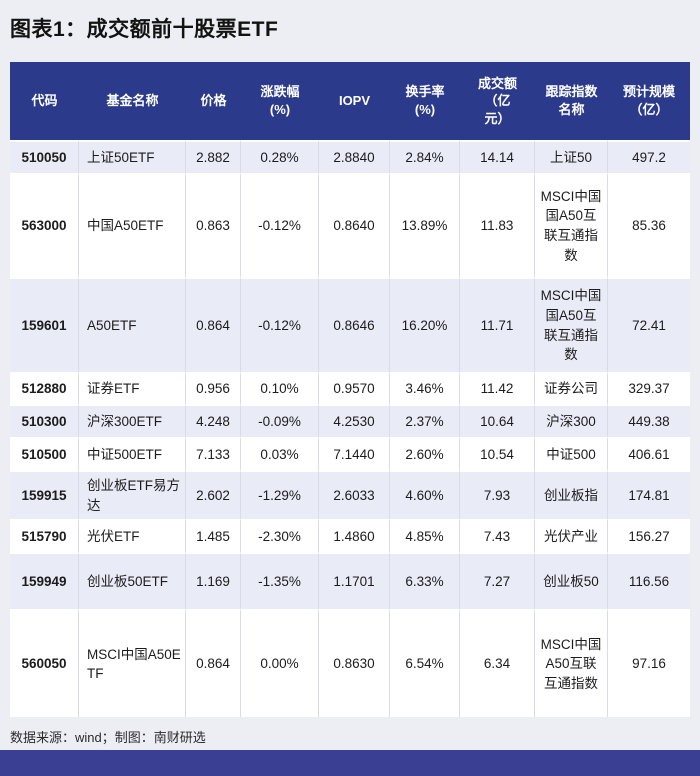  What do you see at coordinates (571, 453) in the screenshot?
I see `index-cell: 中证500` at bounding box center [571, 453].